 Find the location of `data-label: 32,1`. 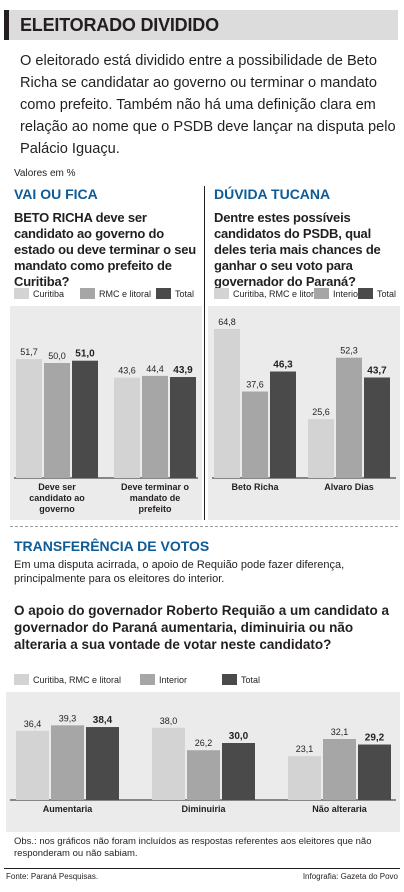

data-label: 32,1 is located at coordinates (340, 732).